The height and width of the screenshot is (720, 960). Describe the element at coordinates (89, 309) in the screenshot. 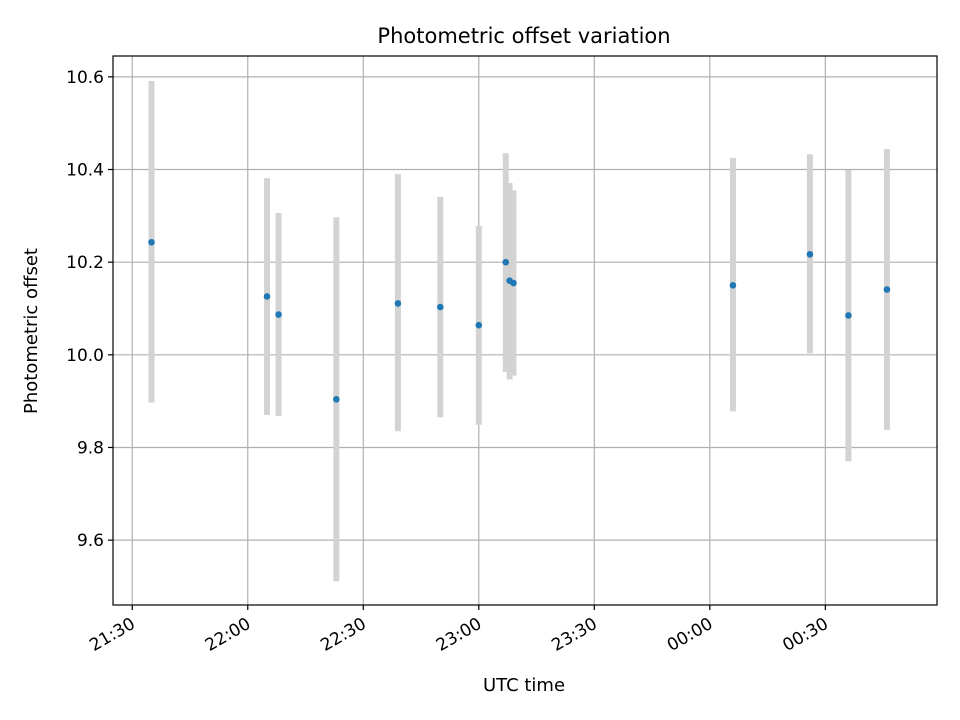

I see `y-axis: 9.6 9.8 10.0 10.2 10.4 10.6` at that location.